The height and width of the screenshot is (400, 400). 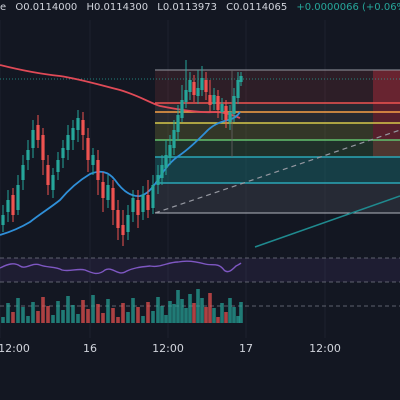 I want to click on volume-pane, so click(x=200, y=306).